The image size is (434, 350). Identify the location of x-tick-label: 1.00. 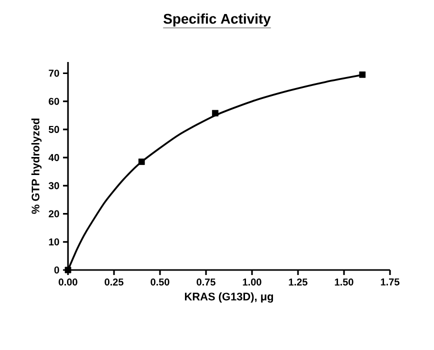
(252, 282).